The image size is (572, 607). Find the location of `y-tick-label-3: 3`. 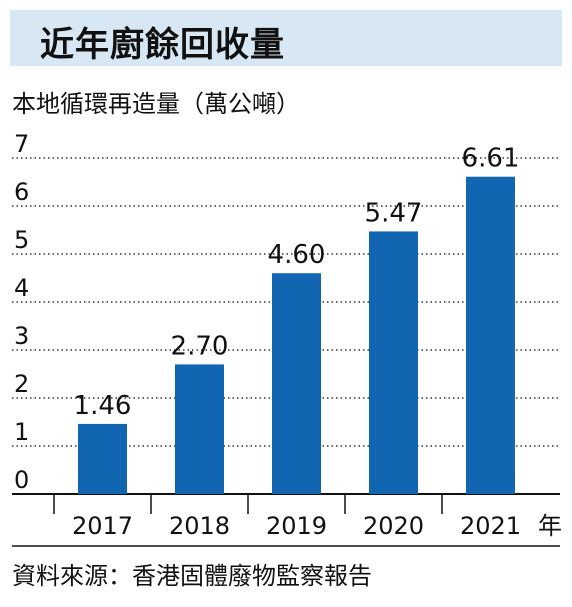

y-tick-label-3: 3 is located at coordinates (21, 336).